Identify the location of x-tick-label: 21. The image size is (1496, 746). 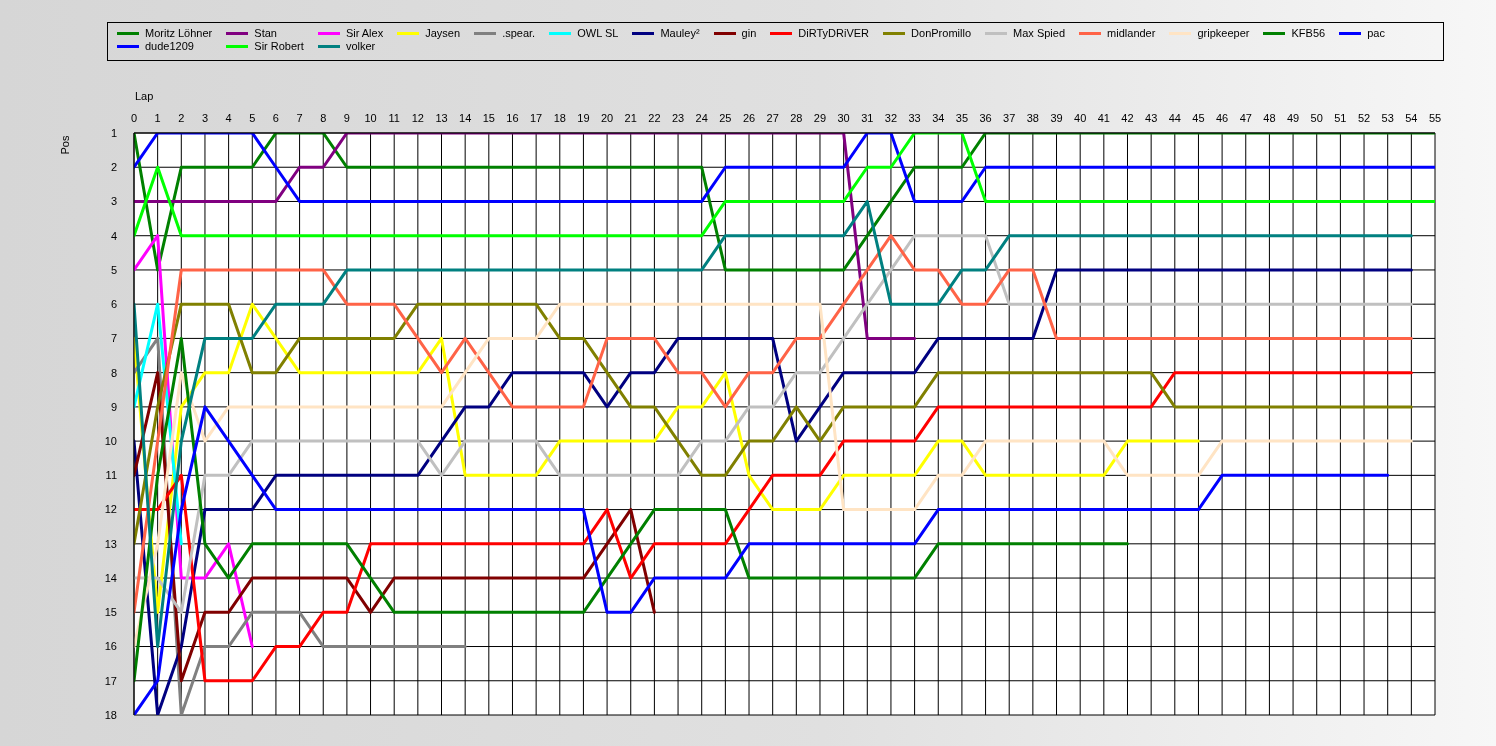
(630, 118).